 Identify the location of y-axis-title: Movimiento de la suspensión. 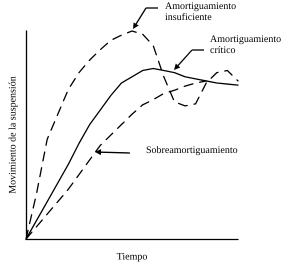
(13, 135).